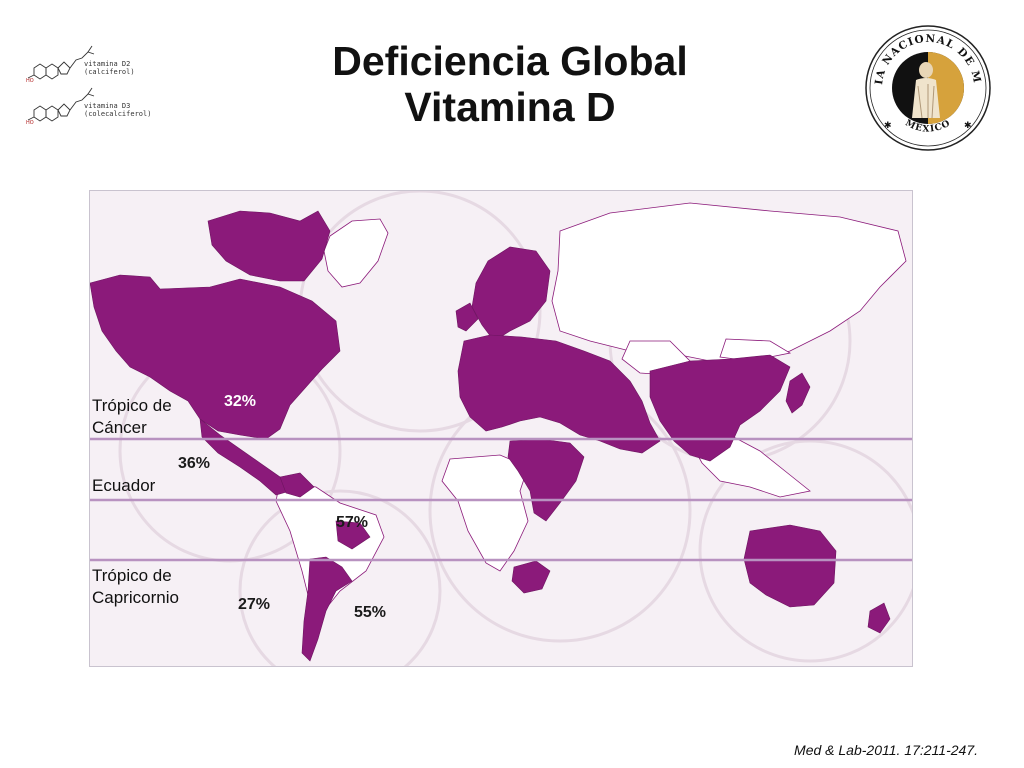 The height and width of the screenshot is (768, 1024). What do you see at coordinates (370, 612) in the screenshot?
I see `pct-south-america-east: 55%` at bounding box center [370, 612].